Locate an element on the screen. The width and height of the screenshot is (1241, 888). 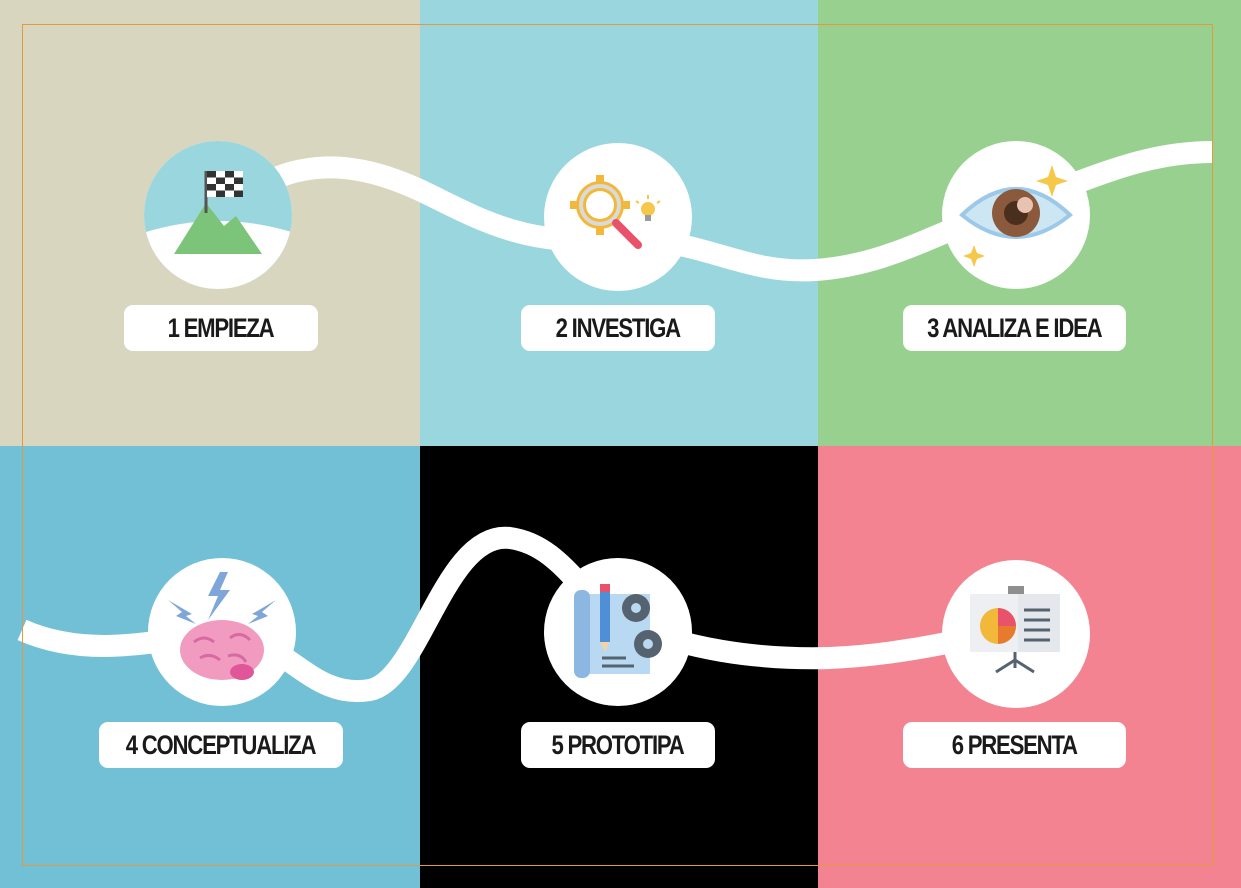
step-6-label: 6 PRESENTA is located at coordinates (1014, 745).